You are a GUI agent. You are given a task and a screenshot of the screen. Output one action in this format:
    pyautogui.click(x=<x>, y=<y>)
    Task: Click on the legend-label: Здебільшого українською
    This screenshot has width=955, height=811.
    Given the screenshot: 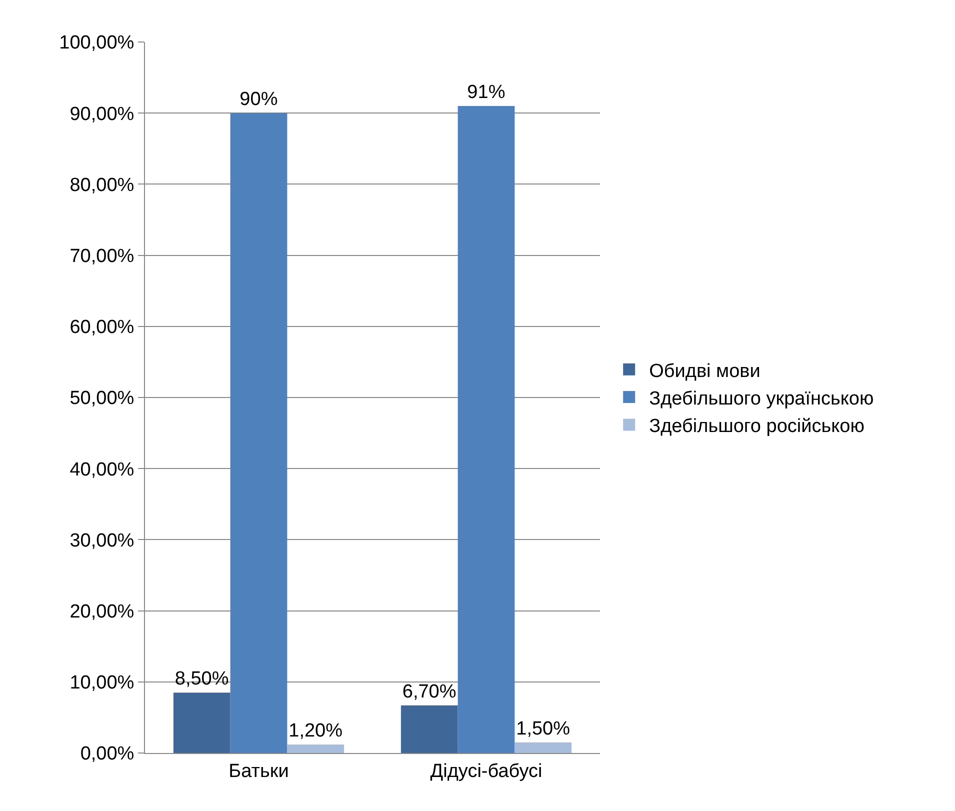 What is the action you would take?
    pyautogui.click(x=761, y=399)
    